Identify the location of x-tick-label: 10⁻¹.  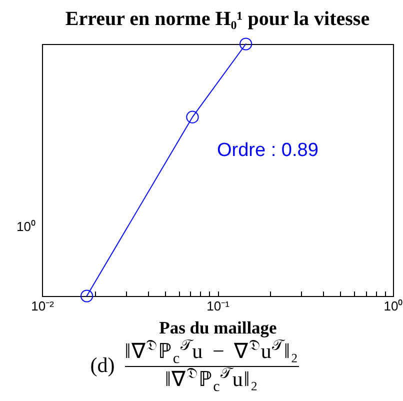
(218, 306).